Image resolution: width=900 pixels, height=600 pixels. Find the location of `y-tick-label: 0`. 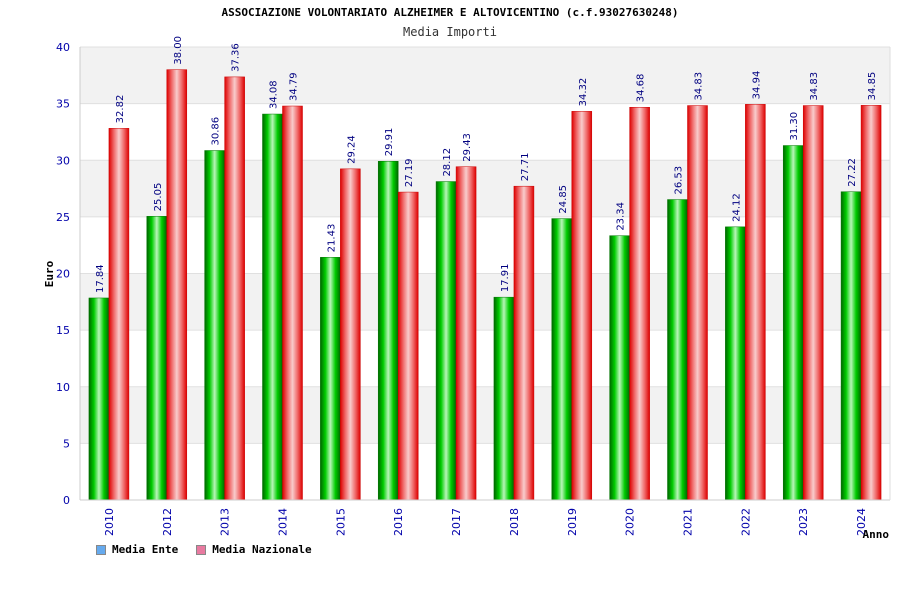

y-tick-label: 0 is located at coordinates (66, 500).